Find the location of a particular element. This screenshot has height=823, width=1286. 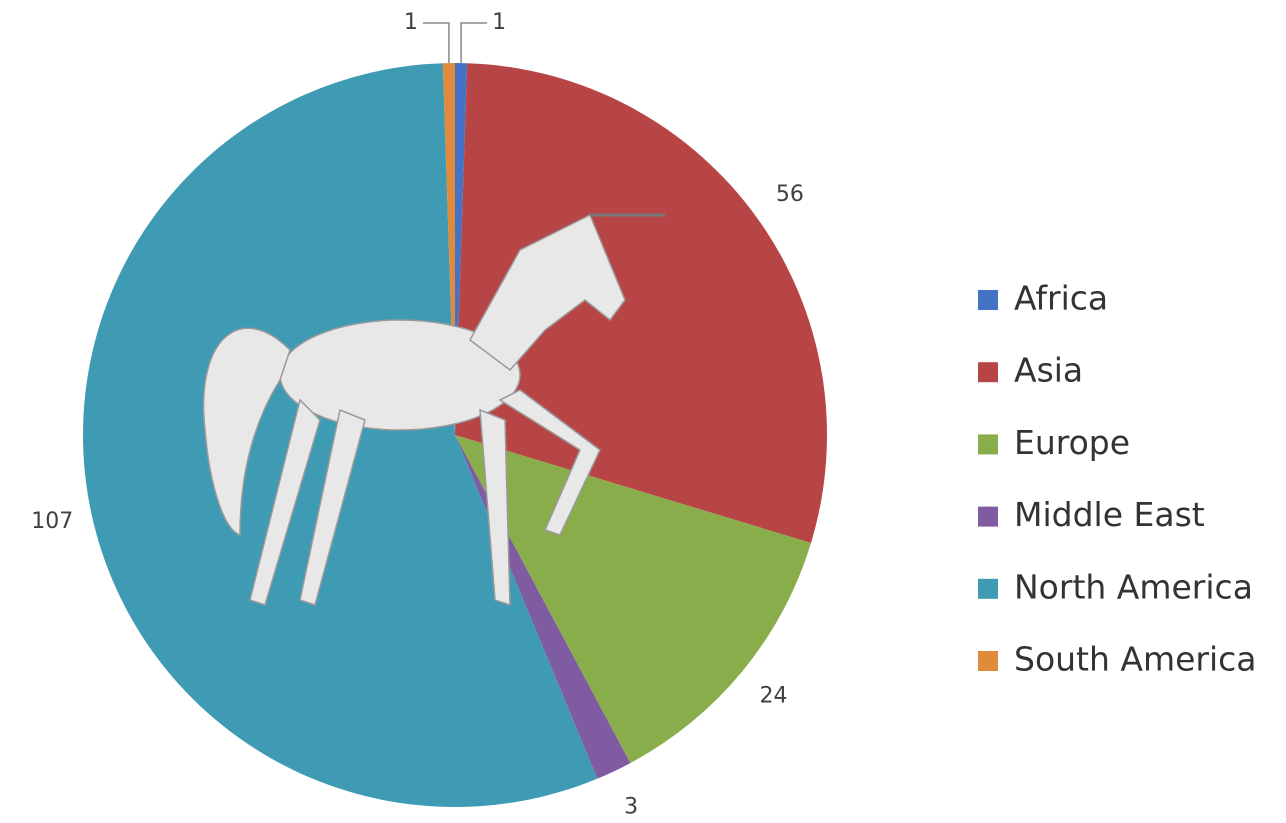

unicorn-tail is located at coordinates (246, 432).